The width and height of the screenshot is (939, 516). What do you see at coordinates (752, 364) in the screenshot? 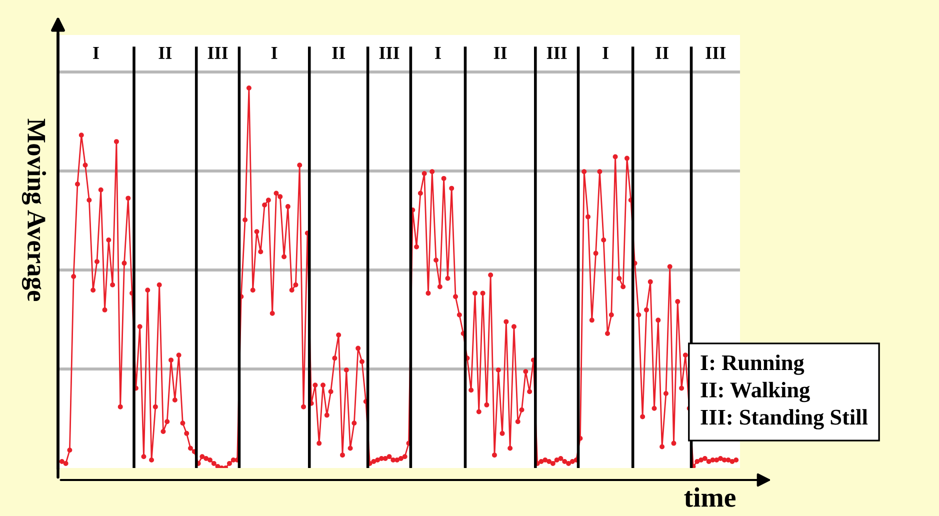
I see `annotation: I: Running` at bounding box center [752, 364].